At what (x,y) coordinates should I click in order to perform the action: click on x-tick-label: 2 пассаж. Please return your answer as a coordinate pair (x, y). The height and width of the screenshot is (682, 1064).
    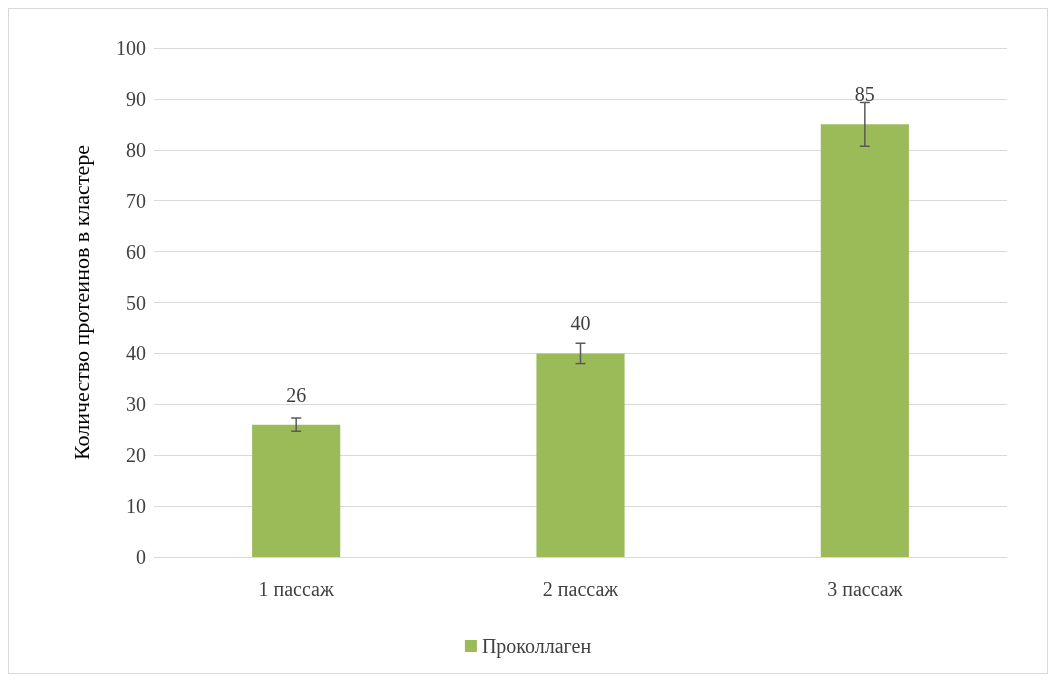
    Looking at the image, I should click on (580, 589).